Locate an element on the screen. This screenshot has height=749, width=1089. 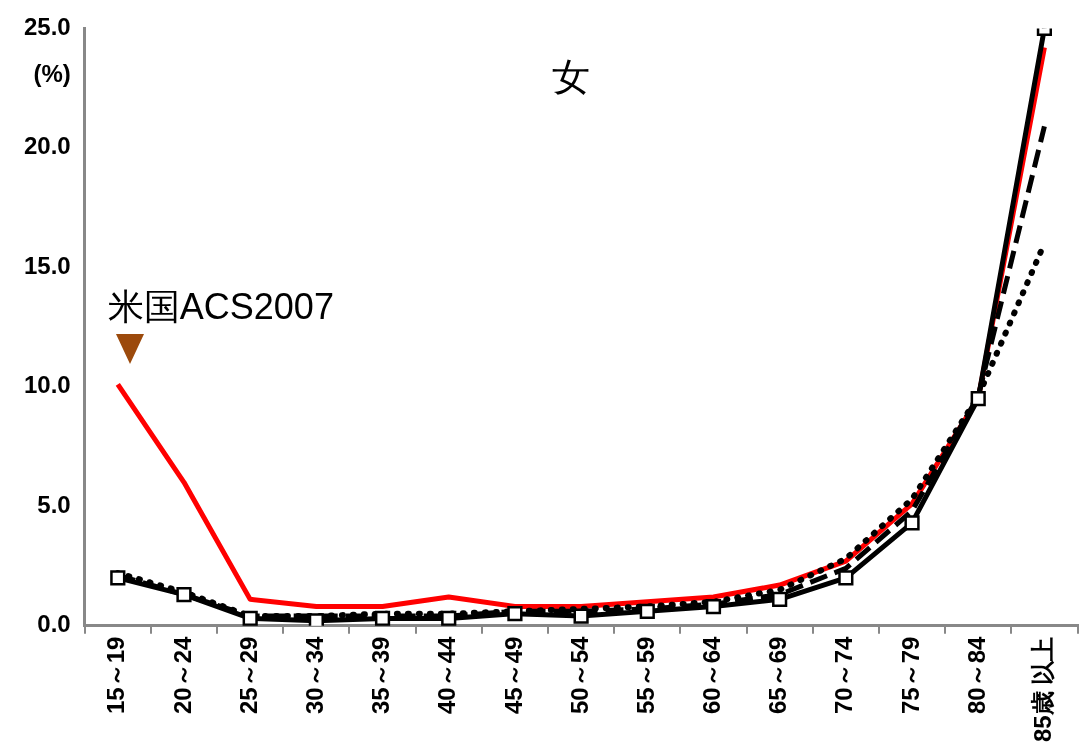
x-tick-label: 55～59 is located at coordinates (645, 675).